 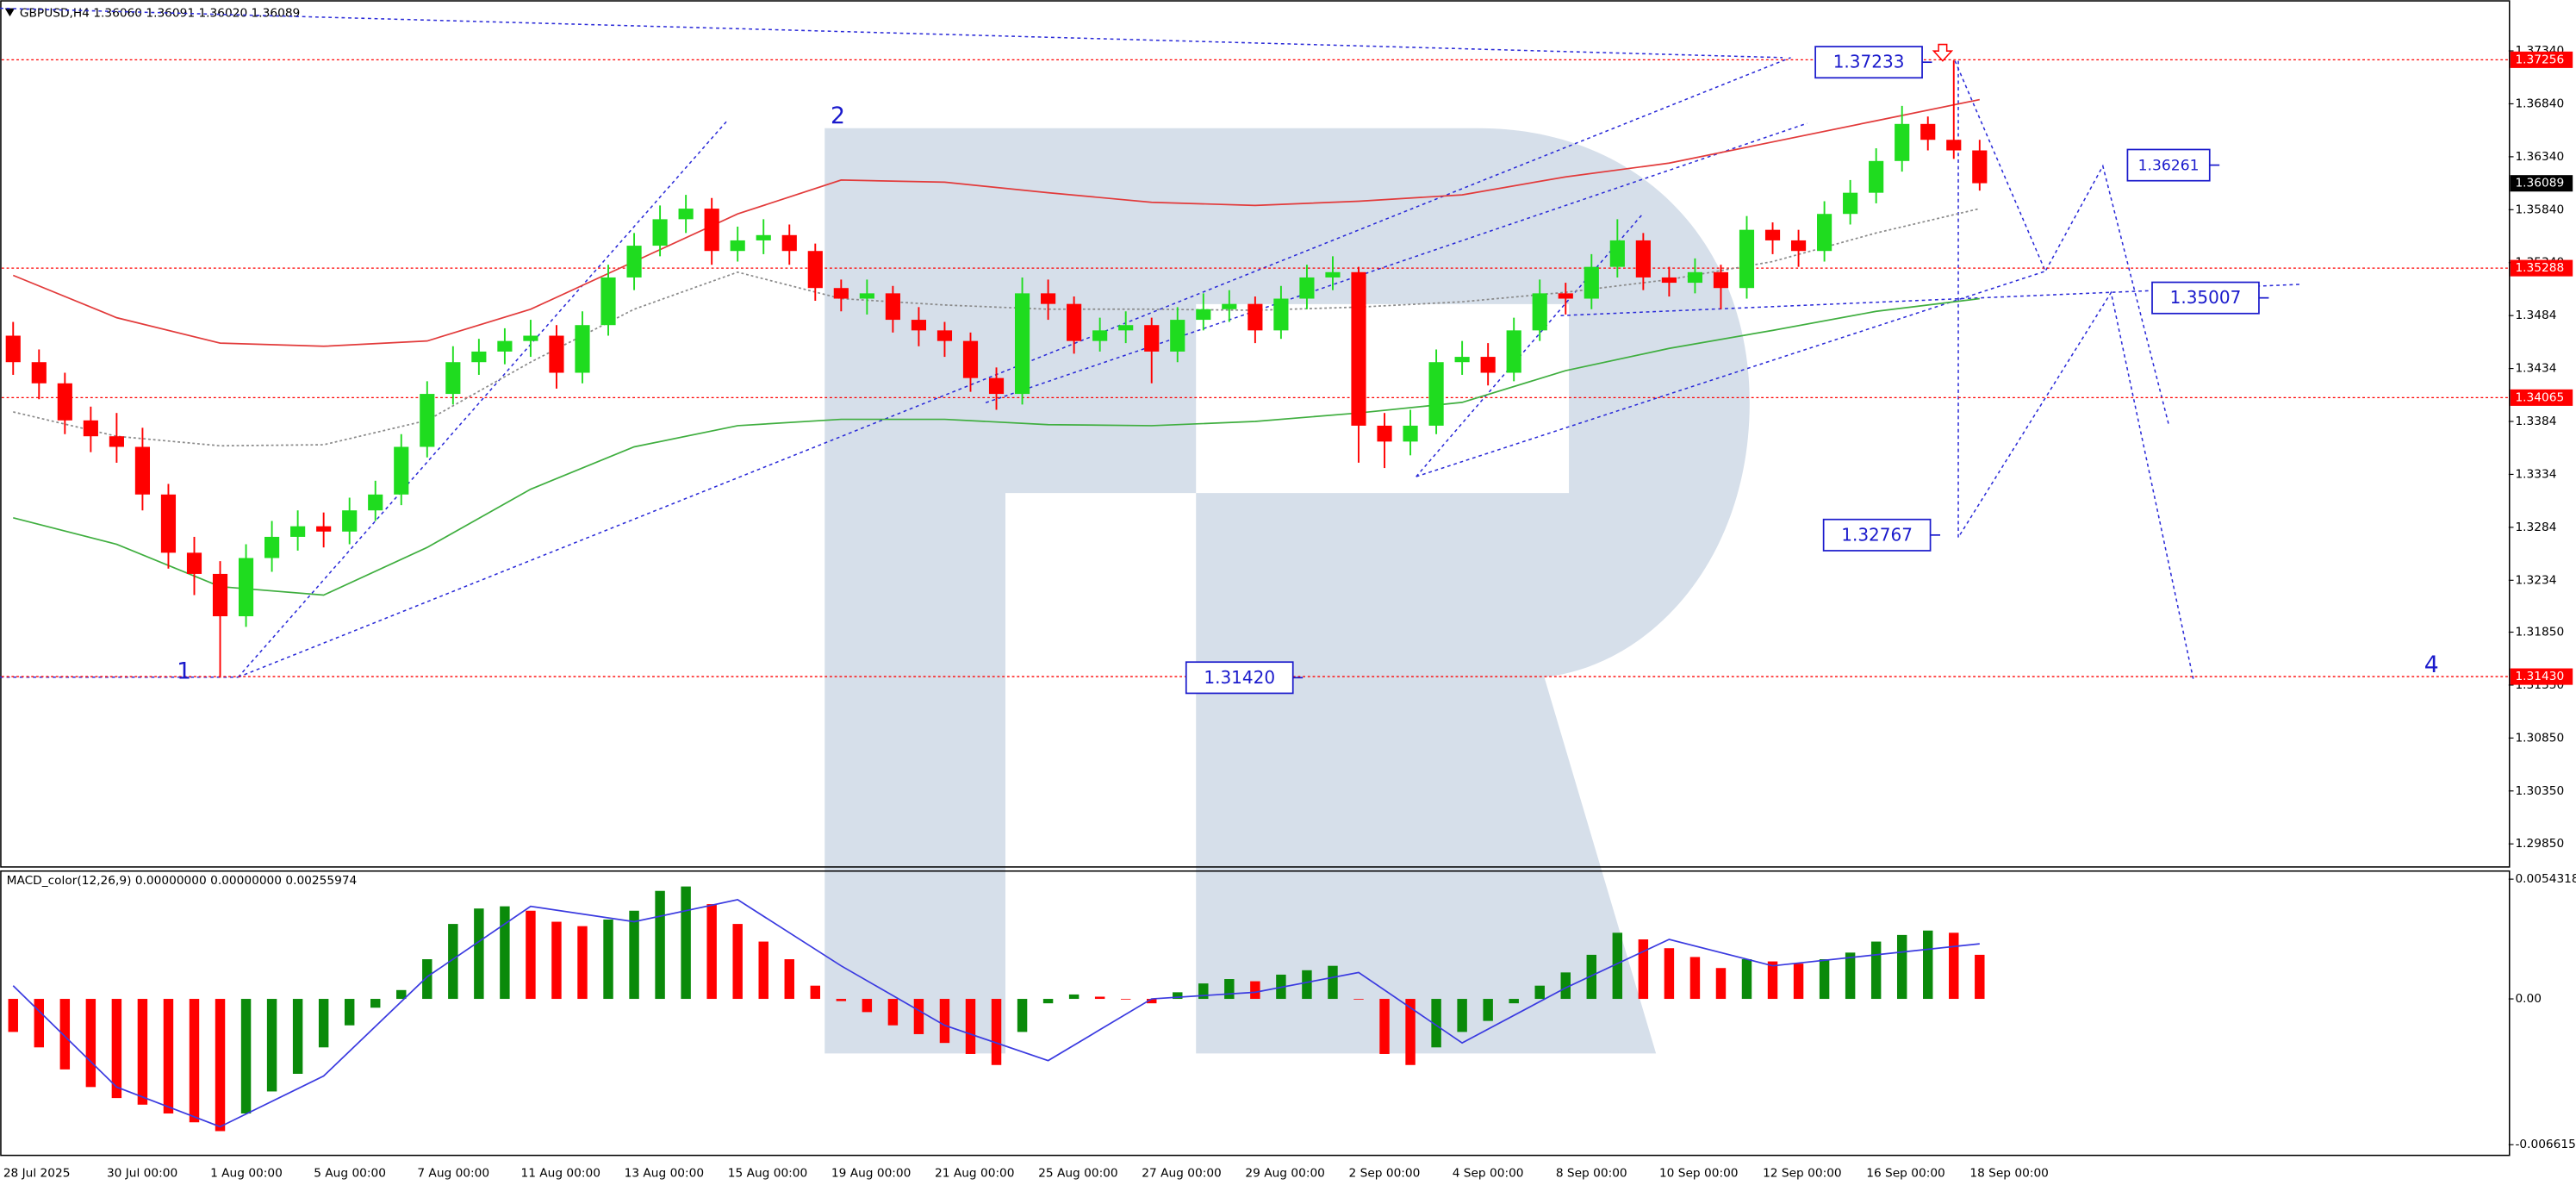 I want to click on price-annotation: 1.36261, so click(x=2169, y=166).